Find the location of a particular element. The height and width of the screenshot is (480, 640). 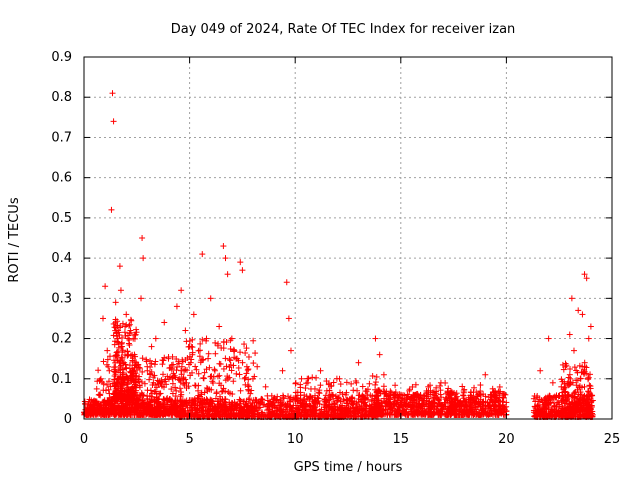

x-tick-label: 0 is located at coordinates (84, 439).